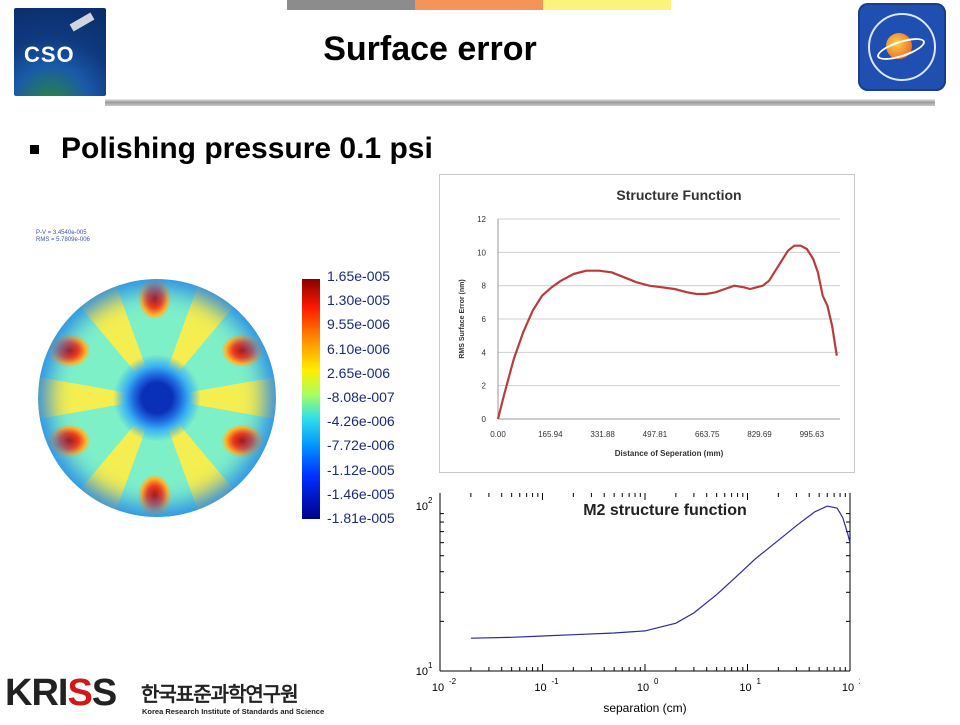  Describe the element at coordinates (453, 681) in the screenshot. I see `x-tick-exponent: -2` at that location.